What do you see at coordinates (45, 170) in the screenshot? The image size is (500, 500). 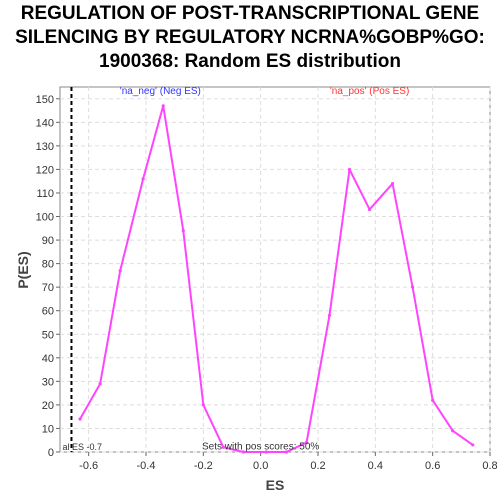 I see `y-tick-label: 120` at bounding box center [45, 170].